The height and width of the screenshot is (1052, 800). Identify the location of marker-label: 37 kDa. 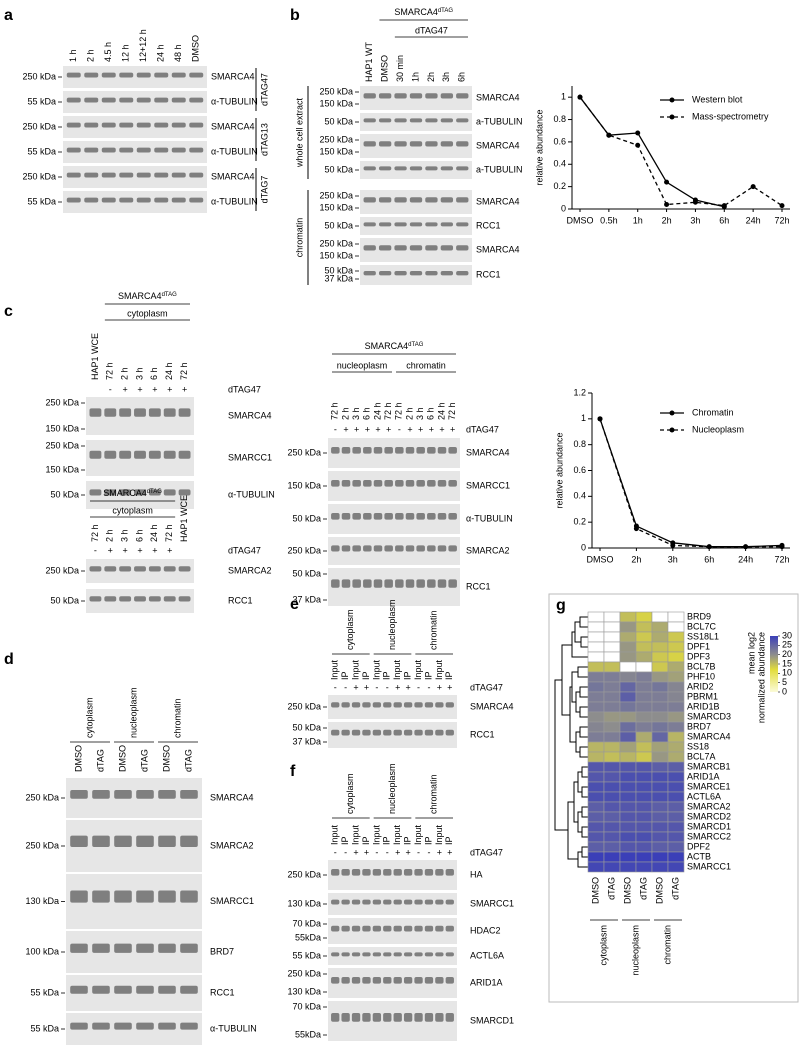
(338, 278).